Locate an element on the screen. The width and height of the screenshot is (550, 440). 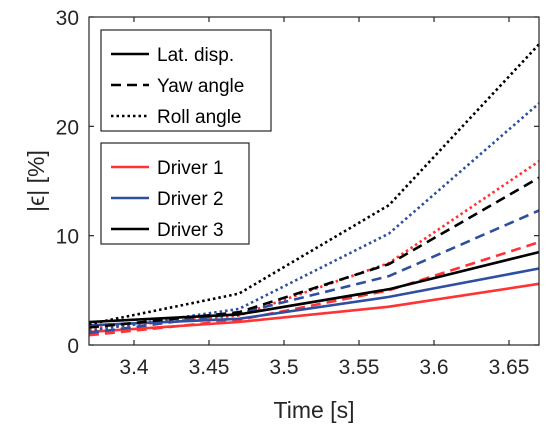
y-tick-label: 0 is located at coordinates (73, 346).